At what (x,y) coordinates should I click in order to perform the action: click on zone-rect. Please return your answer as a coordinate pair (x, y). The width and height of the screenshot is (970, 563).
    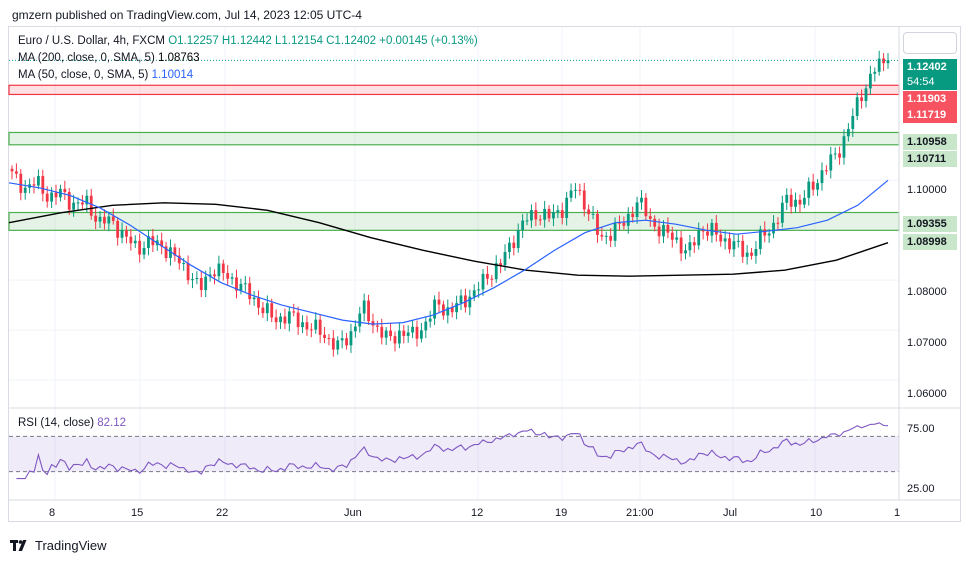
    Looking at the image, I should click on (454, 138).